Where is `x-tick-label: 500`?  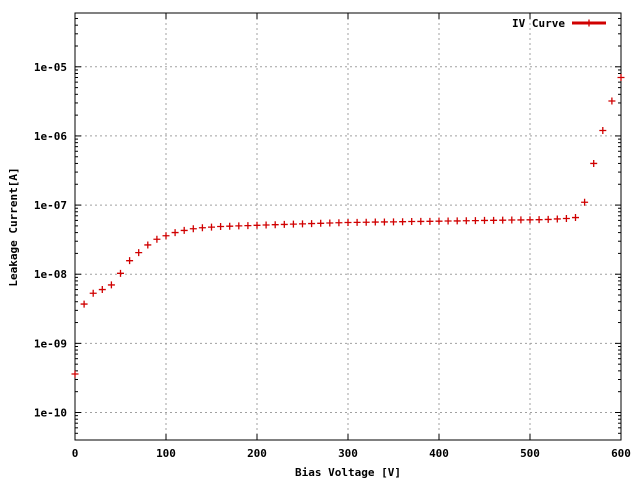
x-tick-label: 500 is located at coordinates (530, 453).